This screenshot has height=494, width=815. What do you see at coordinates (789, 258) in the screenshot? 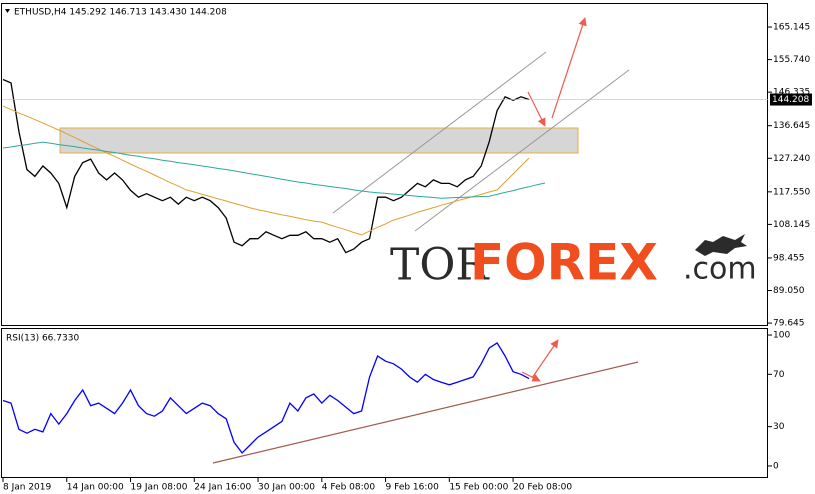
I see `y-tick-label: 98.455` at bounding box center [789, 258].